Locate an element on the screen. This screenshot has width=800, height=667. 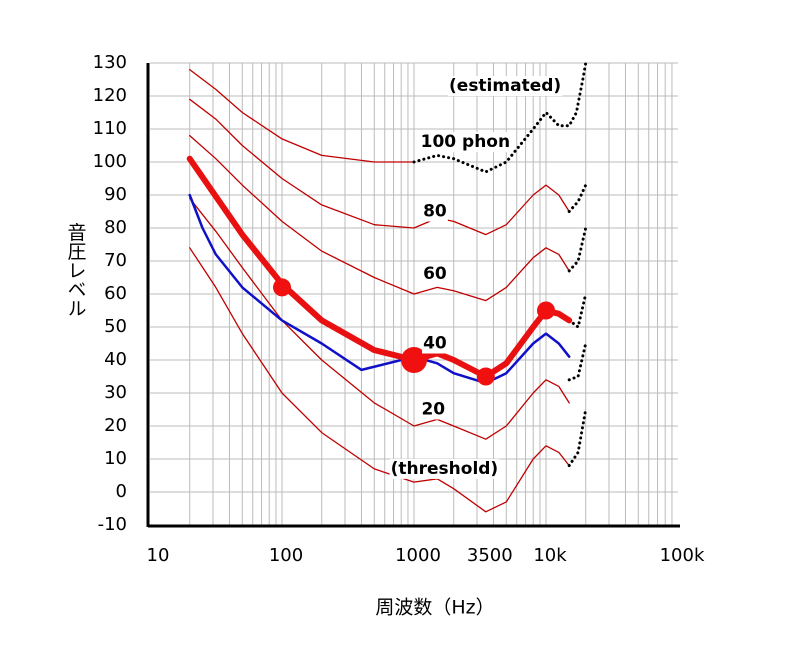
annotation: 100 phon is located at coordinates (465, 142).